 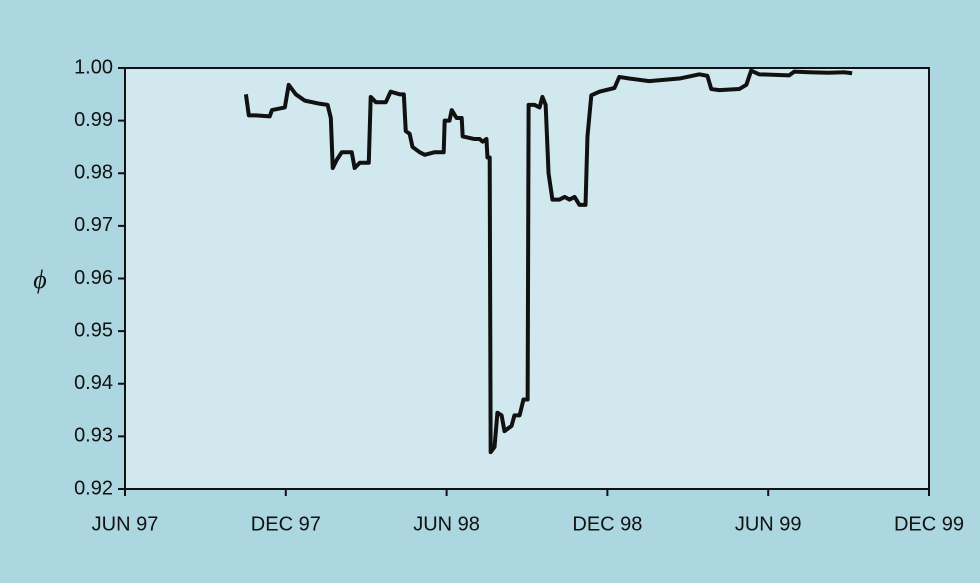 What do you see at coordinates (93, 436) in the screenshot?
I see `y-tick-label: 0.93` at bounding box center [93, 436].